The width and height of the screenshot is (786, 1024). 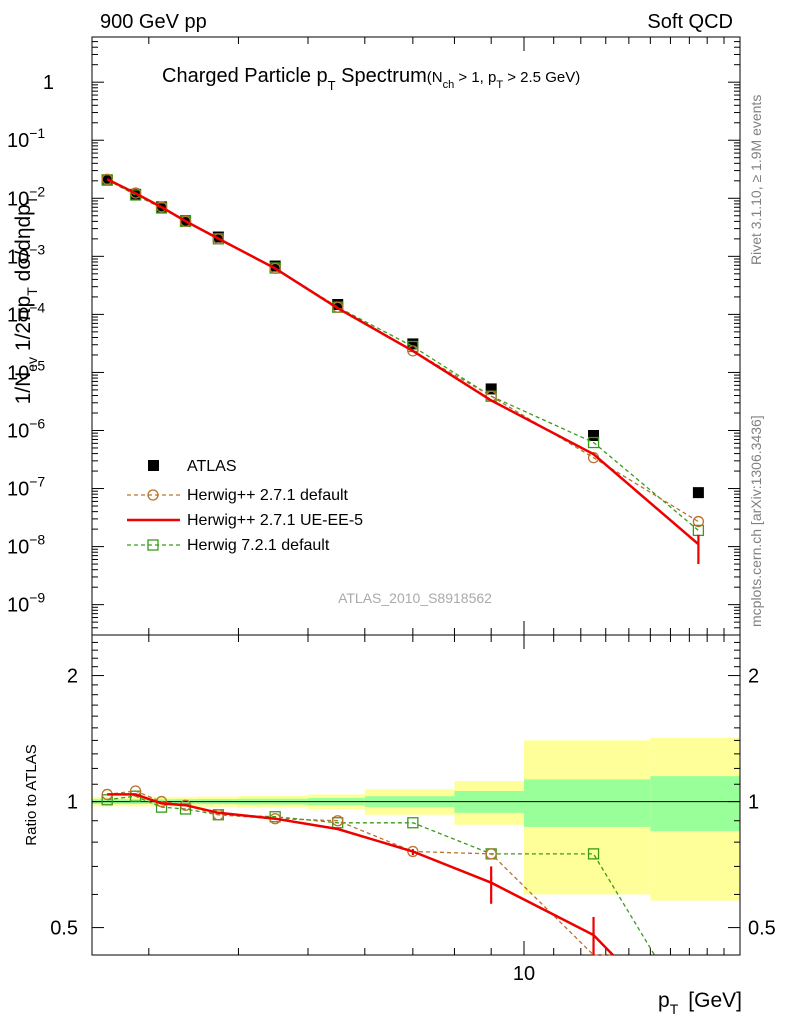 I want to click on herwigpp-ueee5-ratio-line, so click(x=360, y=874).